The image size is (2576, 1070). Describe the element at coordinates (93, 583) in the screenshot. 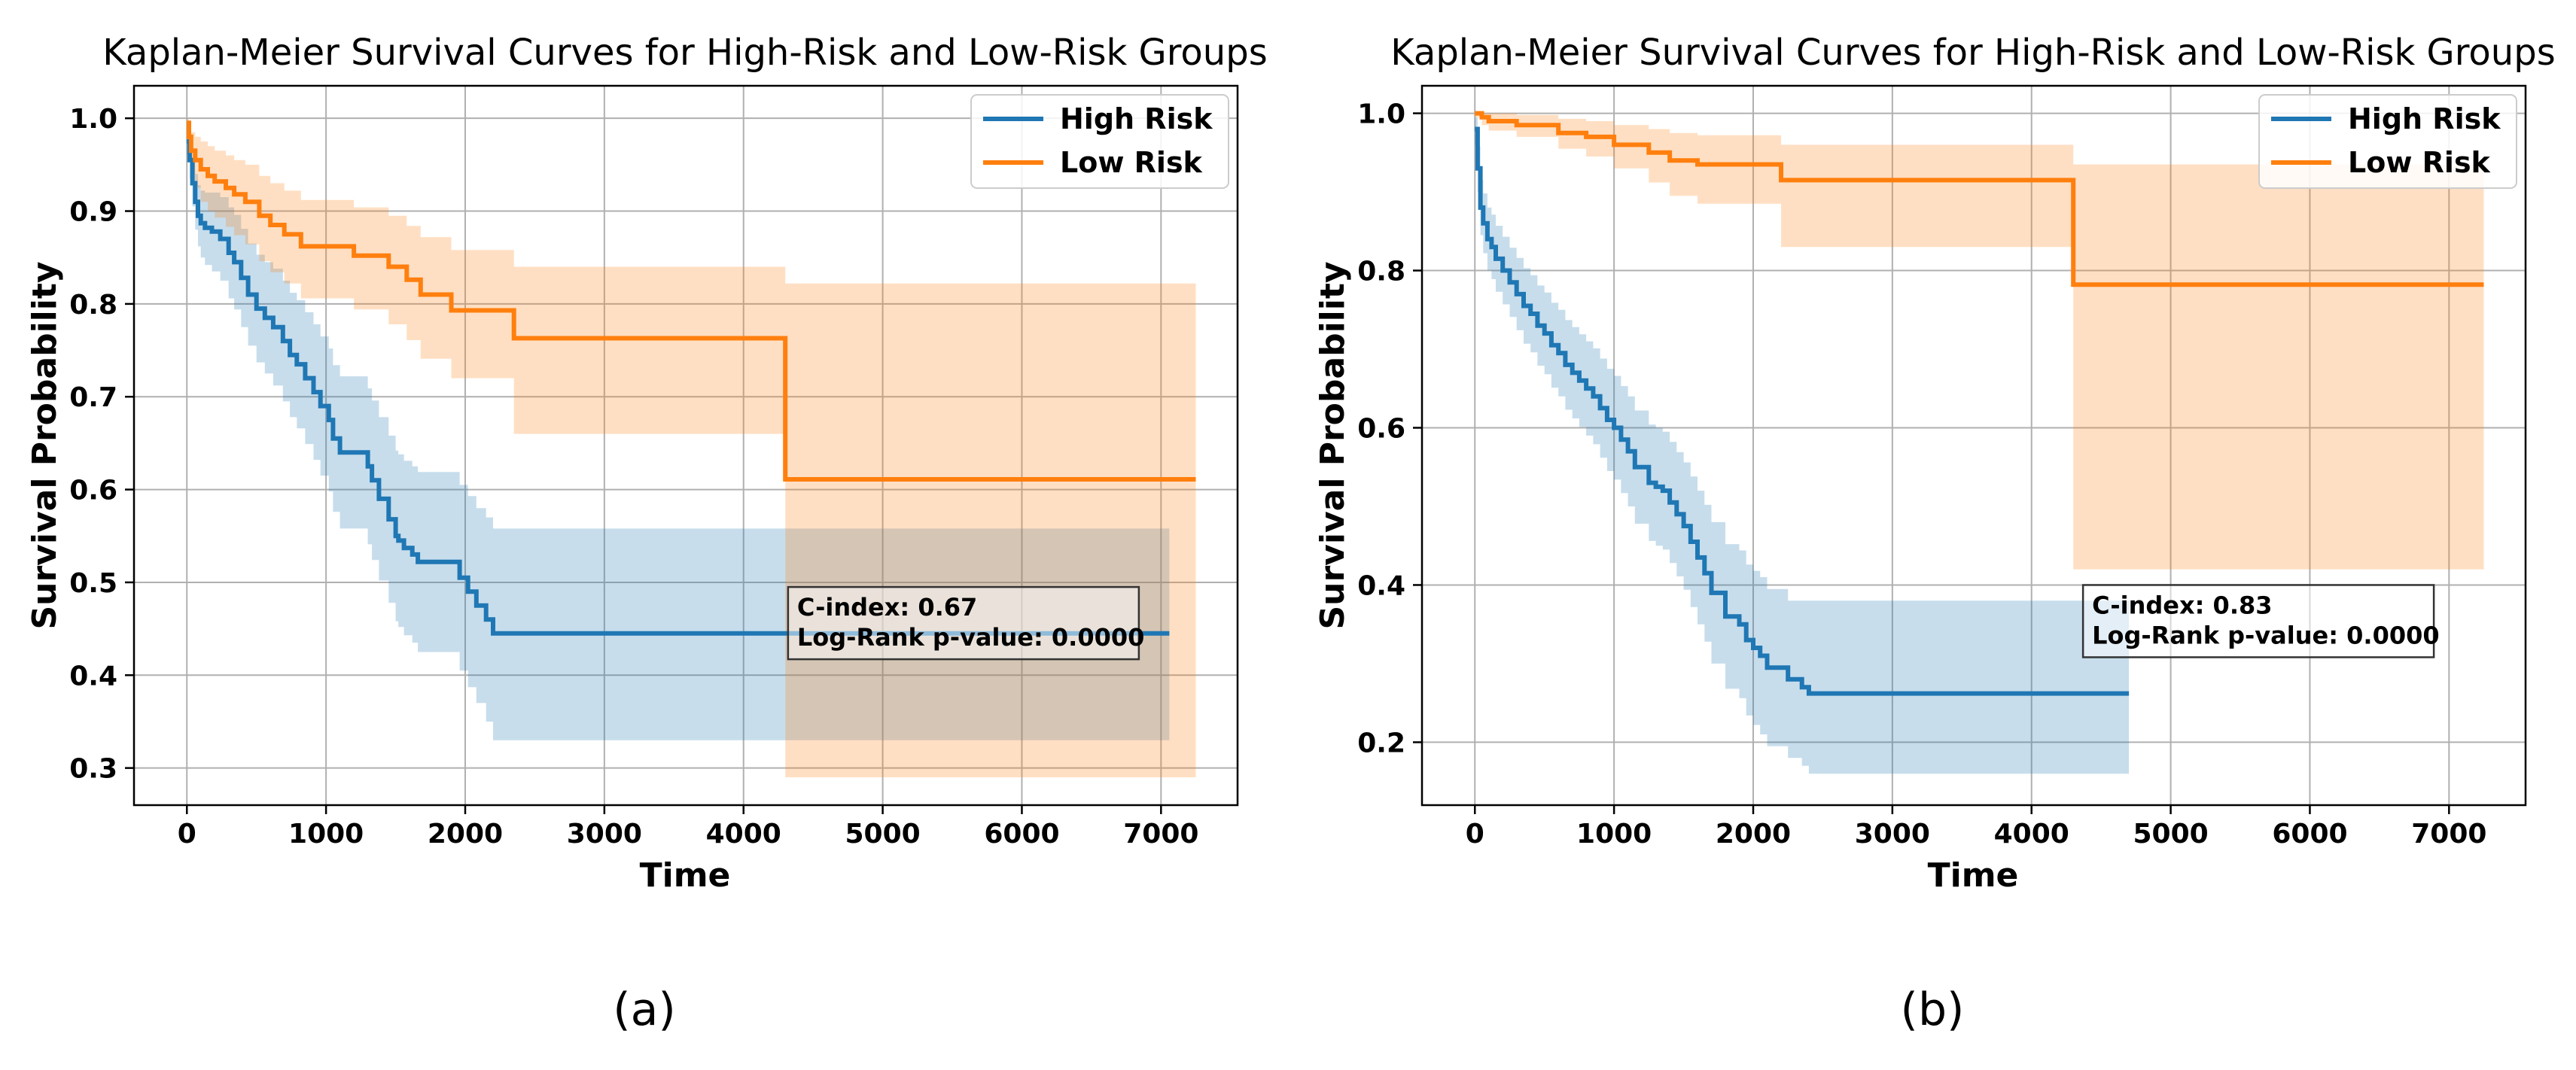

I see `y-tick-label: 0.5` at that location.